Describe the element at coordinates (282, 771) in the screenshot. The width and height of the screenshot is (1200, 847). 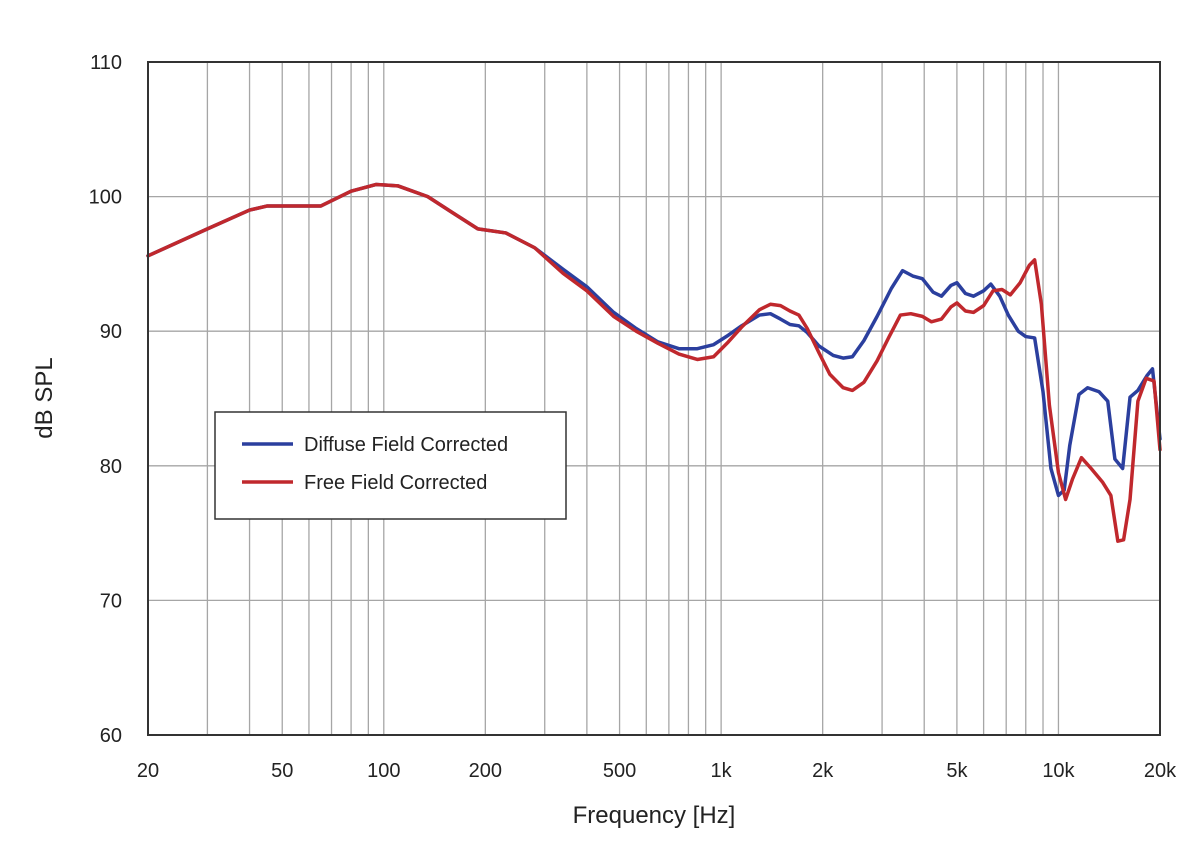
I see `x-tick-label: 50` at that location.